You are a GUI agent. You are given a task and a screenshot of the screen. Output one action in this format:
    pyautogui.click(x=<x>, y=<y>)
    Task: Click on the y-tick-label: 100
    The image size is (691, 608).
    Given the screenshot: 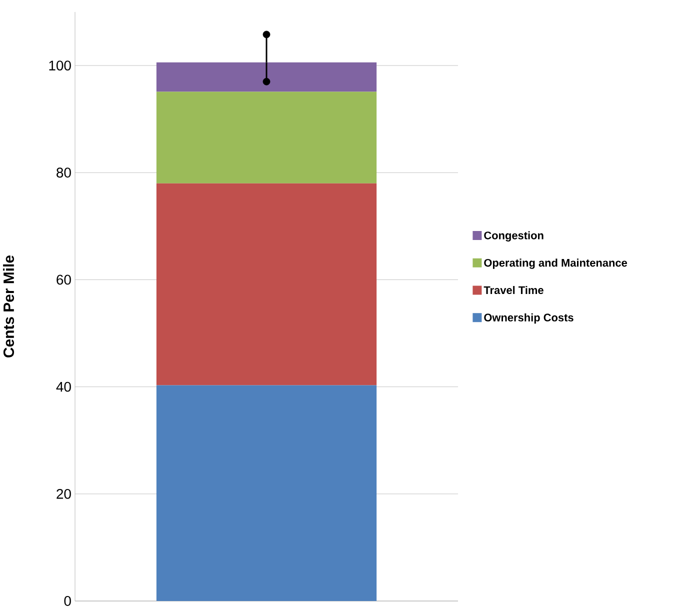 What is the action you would take?
    pyautogui.click(x=60, y=65)
    